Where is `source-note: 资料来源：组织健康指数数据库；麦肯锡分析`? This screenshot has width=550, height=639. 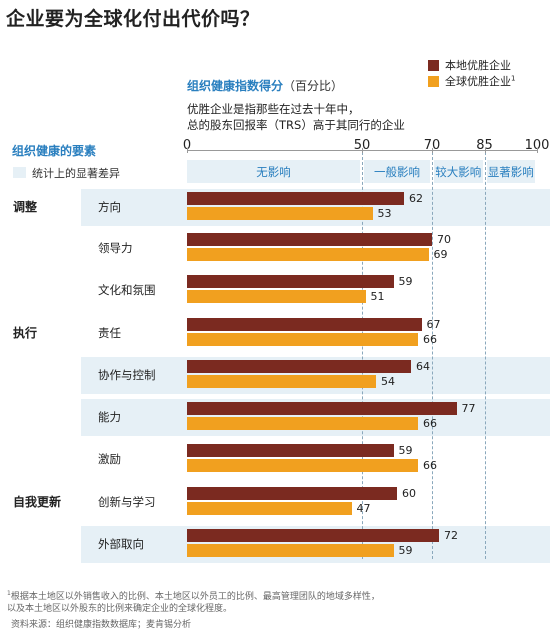 source-note: 资料来源：组织健康指数数据库；麦肯锡分析 is located at coordinates (101, 625).